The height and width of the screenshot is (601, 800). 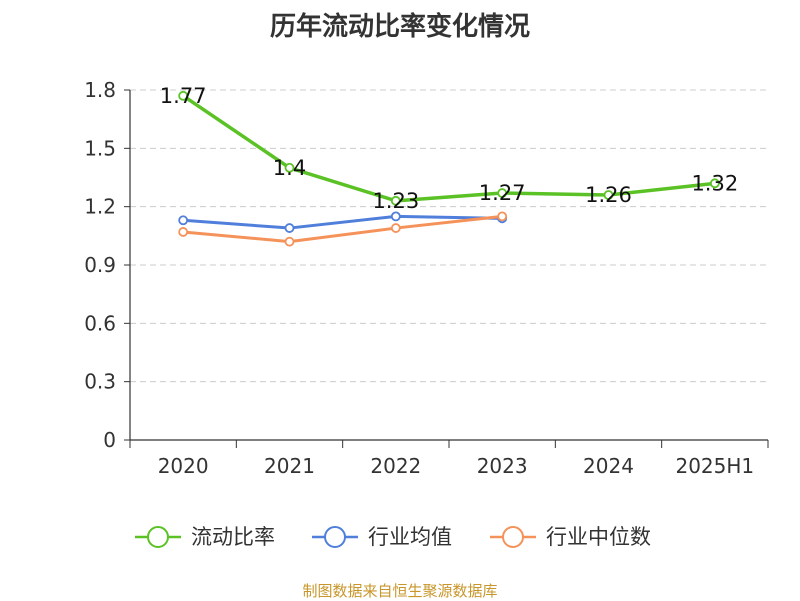 I want to click on y-tick-label: 1.2, so click(x=100, y=207).